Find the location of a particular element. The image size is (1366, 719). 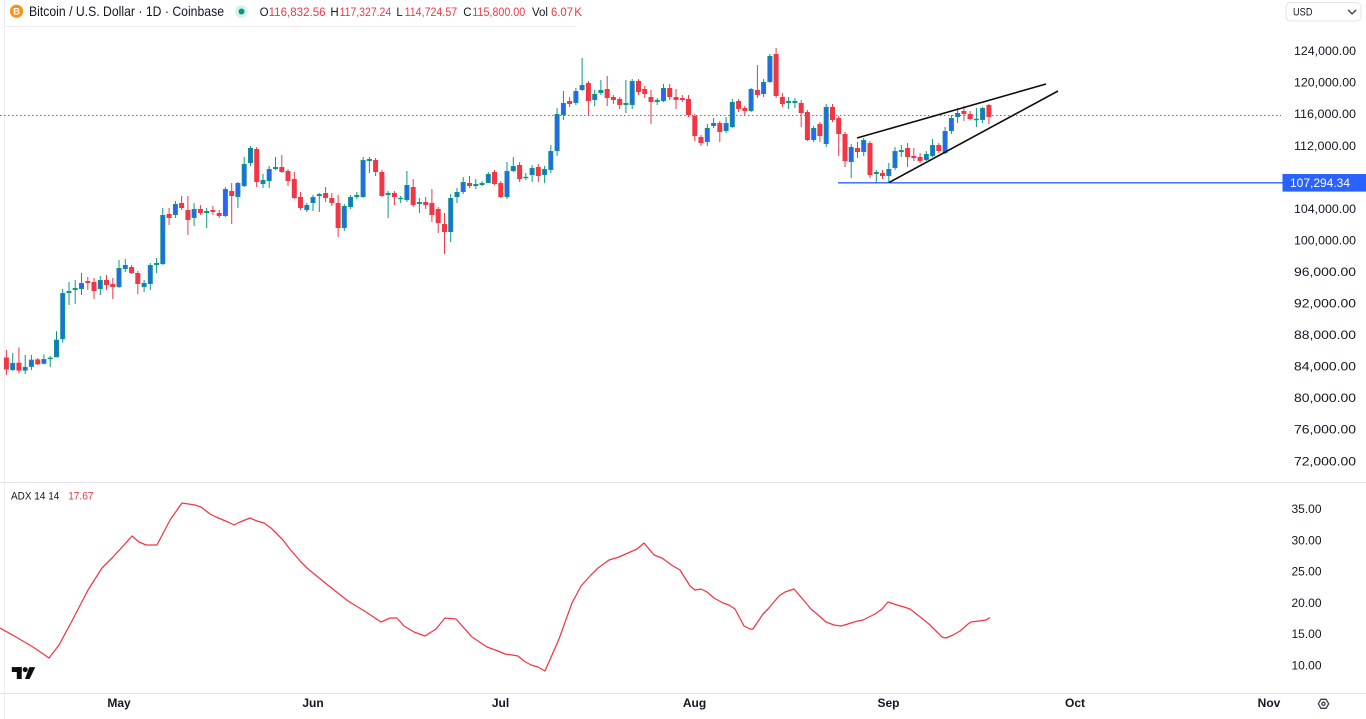

svg-text: 116,832.56 is located at coordinates (297, 13).